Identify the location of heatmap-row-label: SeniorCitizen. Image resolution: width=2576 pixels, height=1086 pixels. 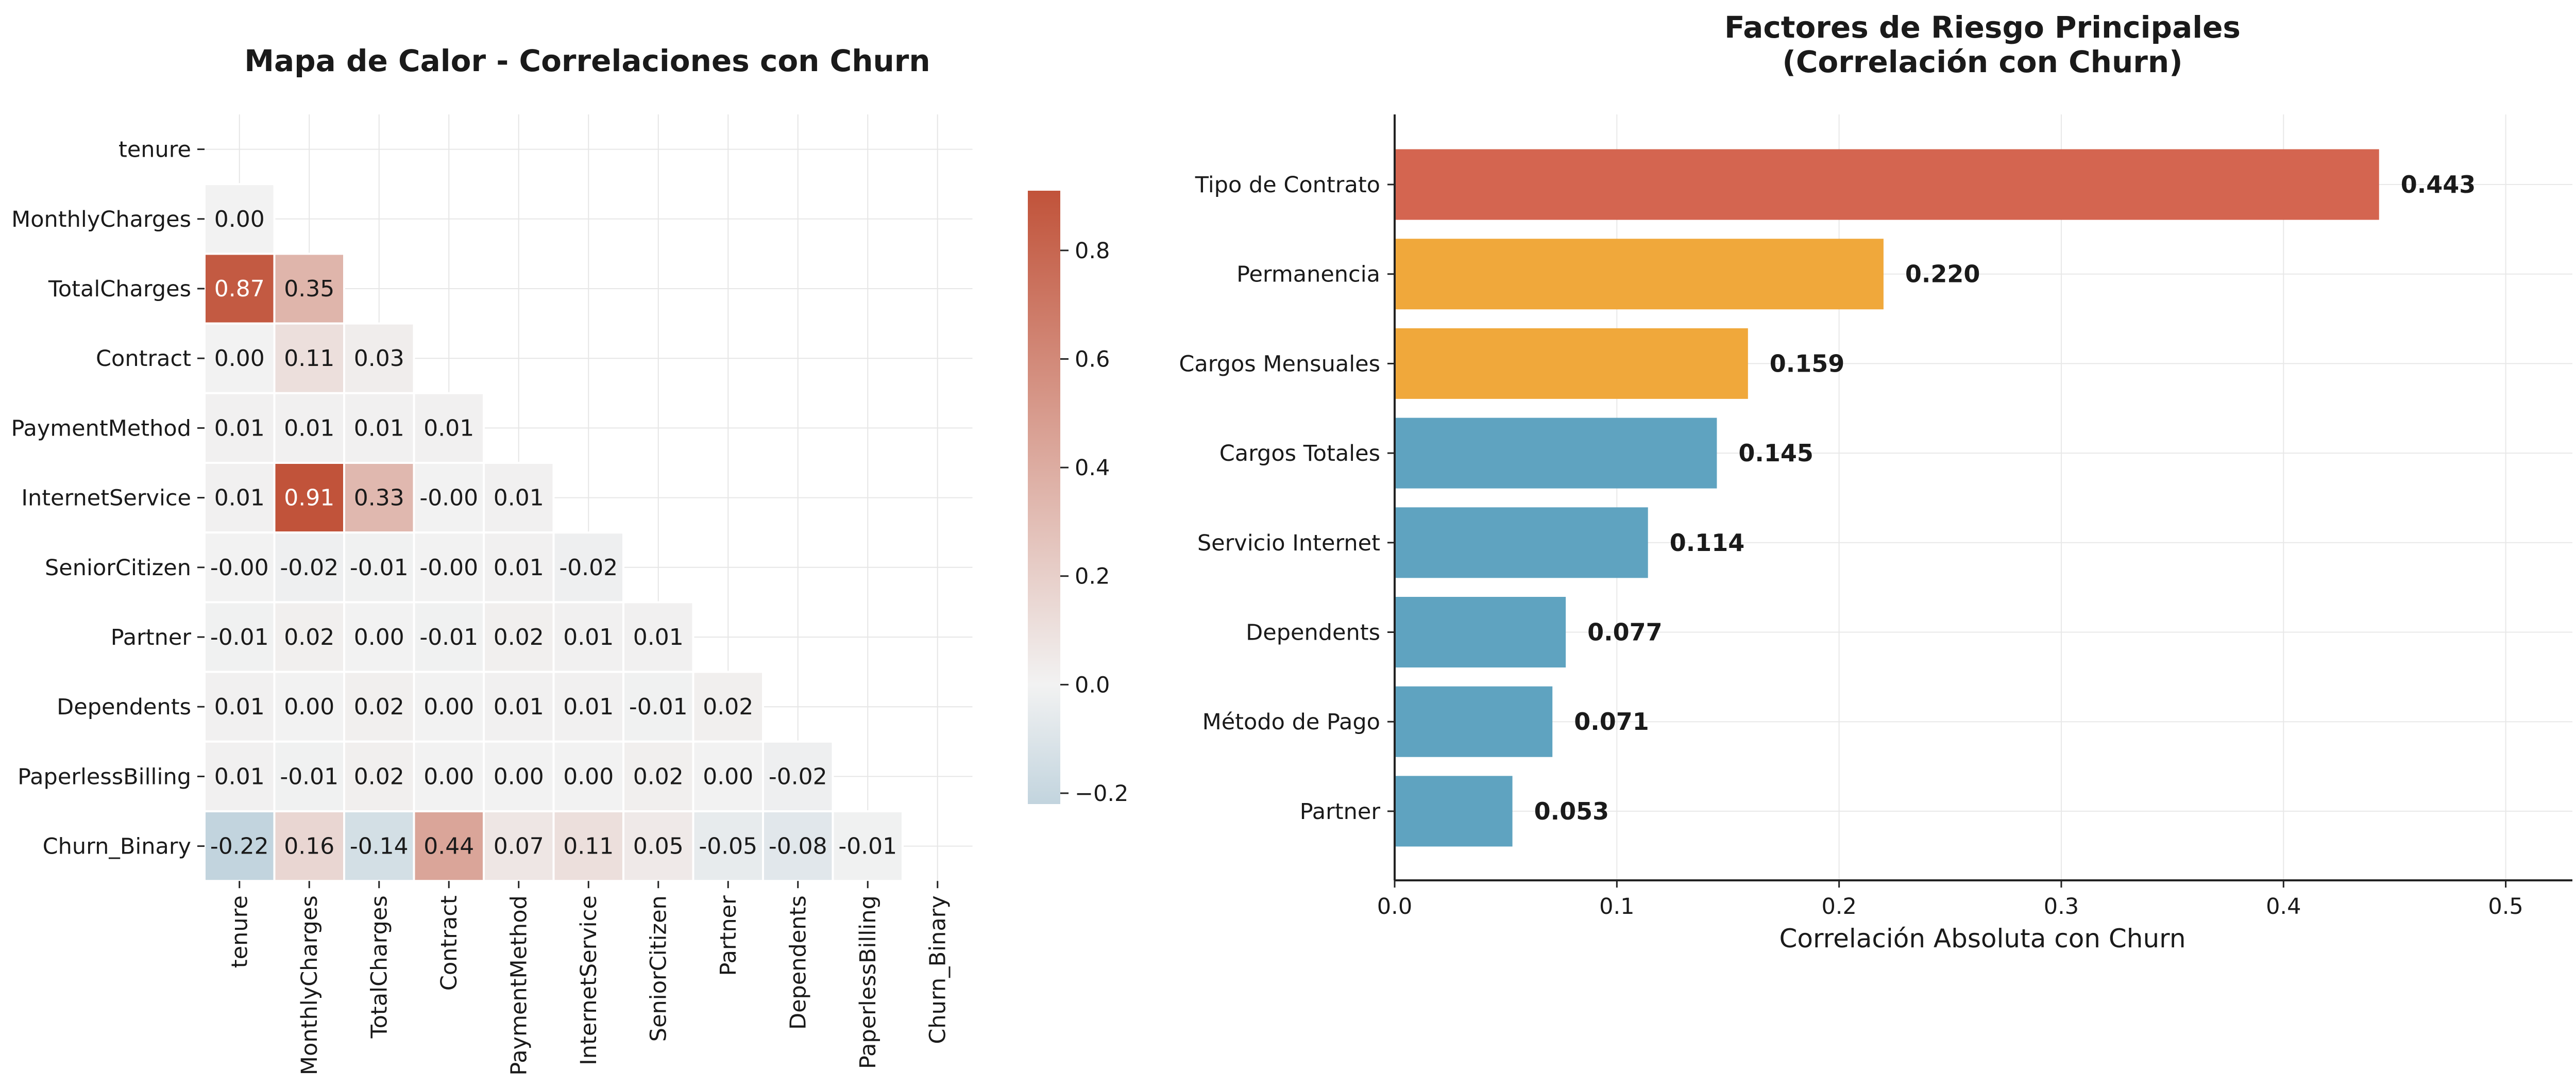
(118, 568).